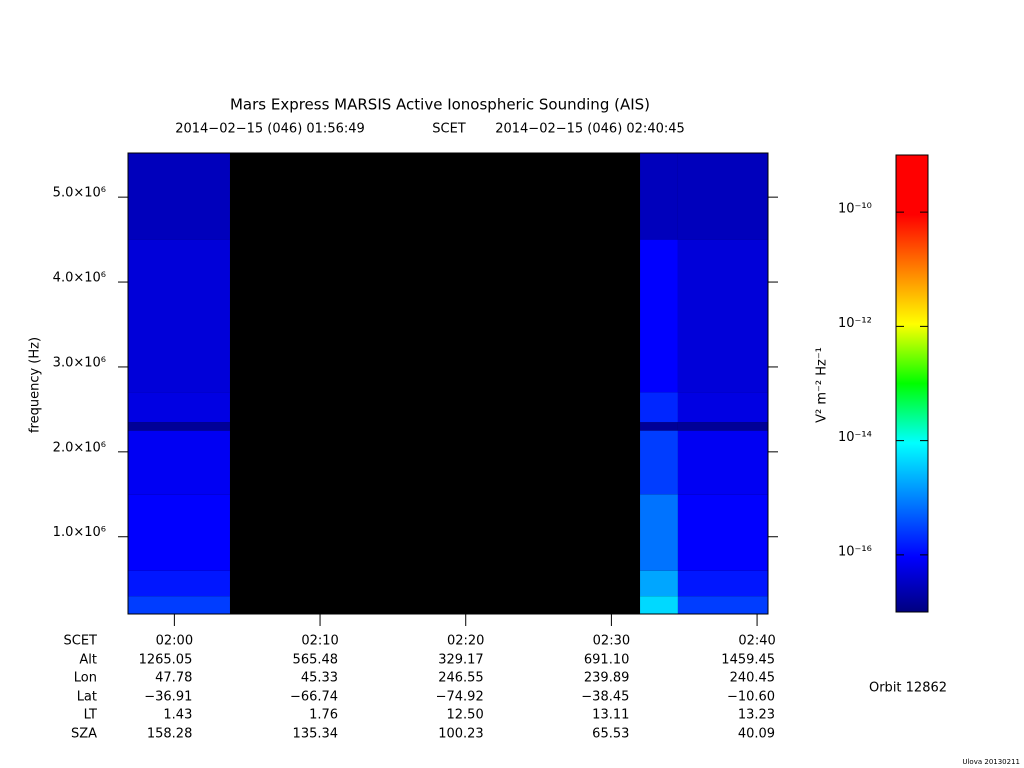 The image size is (1024, 768). What do you see at coordinates (756, 734) in the screenshot?
I see `ephemeris-value: 40.09` at bounding box center [756, 734].